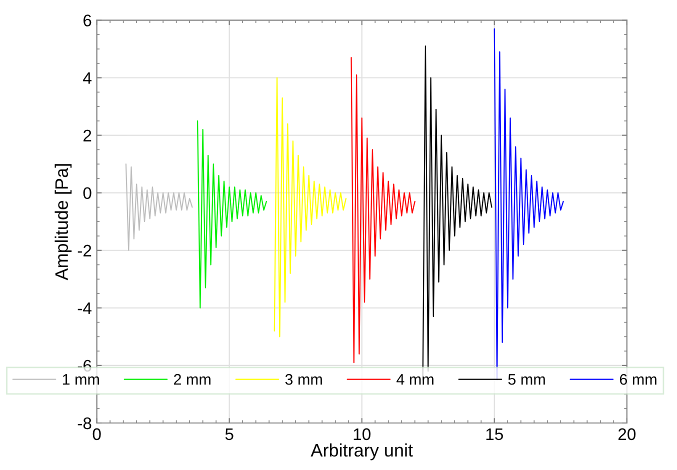 Image resolution: width=677 pixels, height=470 pixels. What do you see at coordinates (638, 379) in the screenshot?
I see `legend-label: 6 mm` at bounding box center [638, 379].